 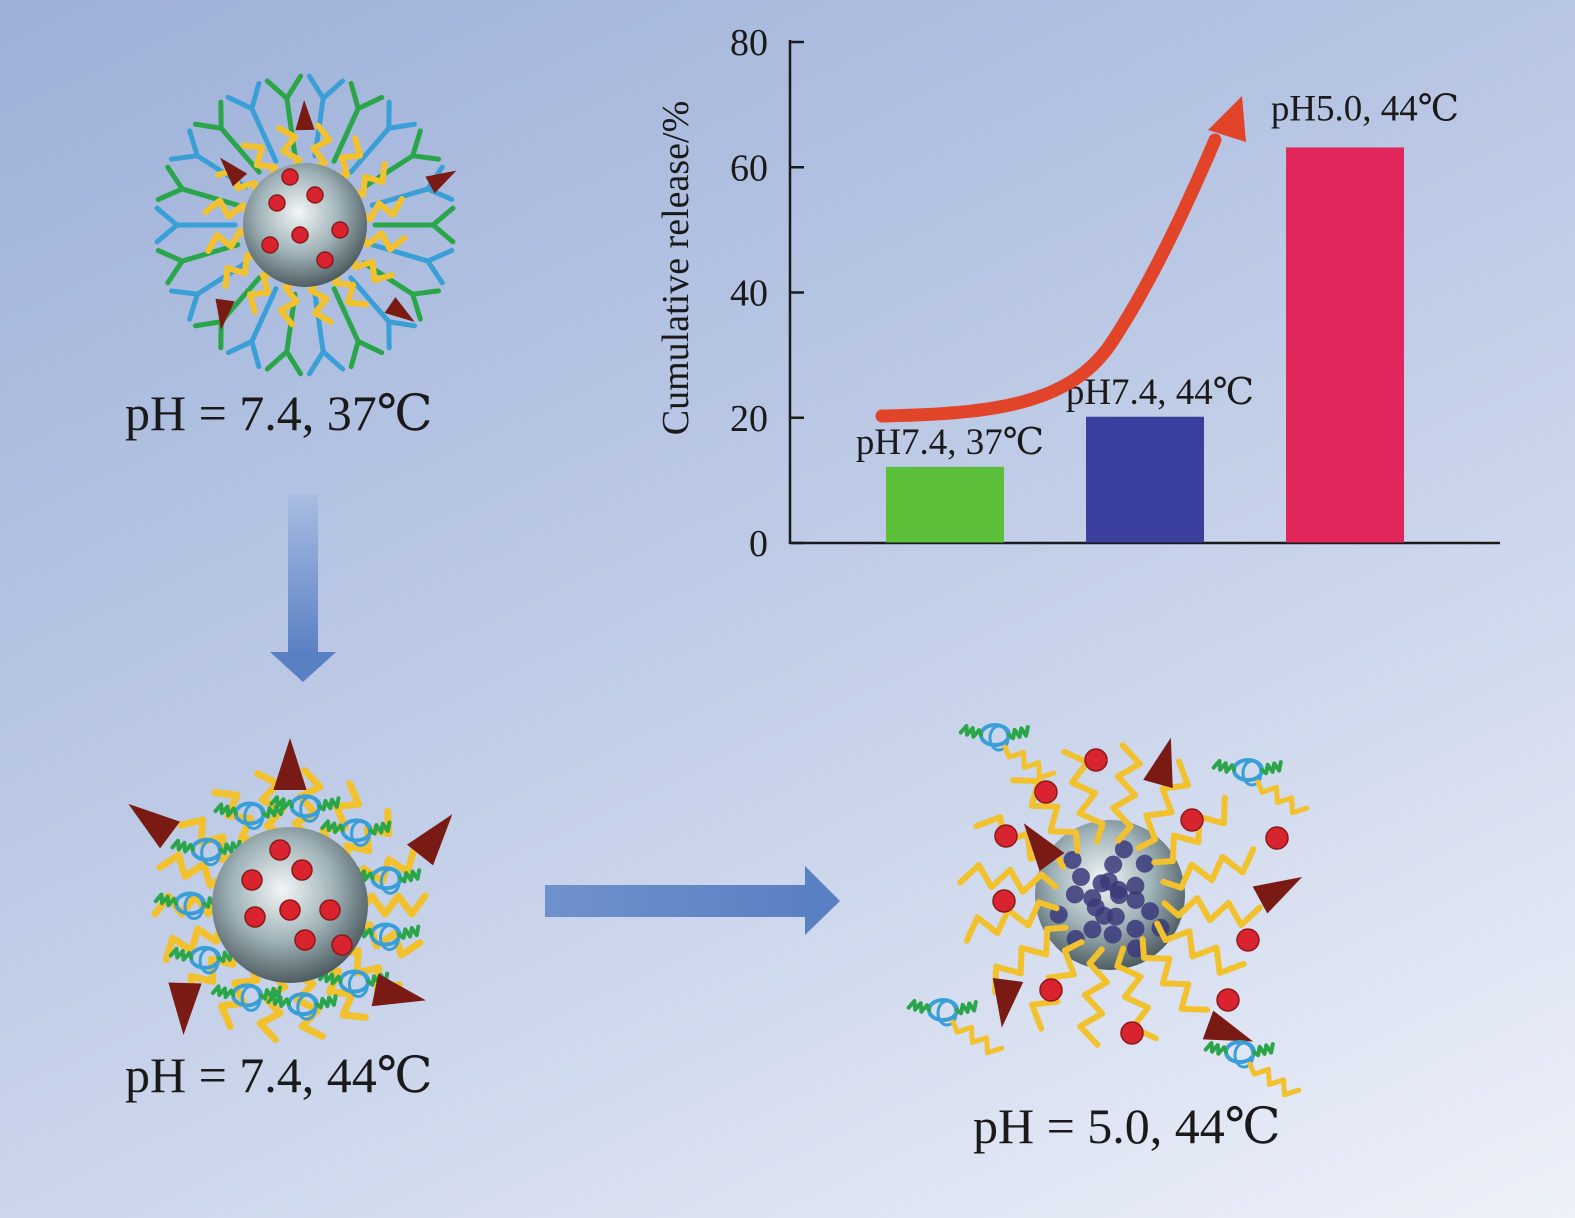 What do you see at coordinates (692, 900) in the screenshot?
I see `right-arrow-icon` at bounding box center [692, 900].